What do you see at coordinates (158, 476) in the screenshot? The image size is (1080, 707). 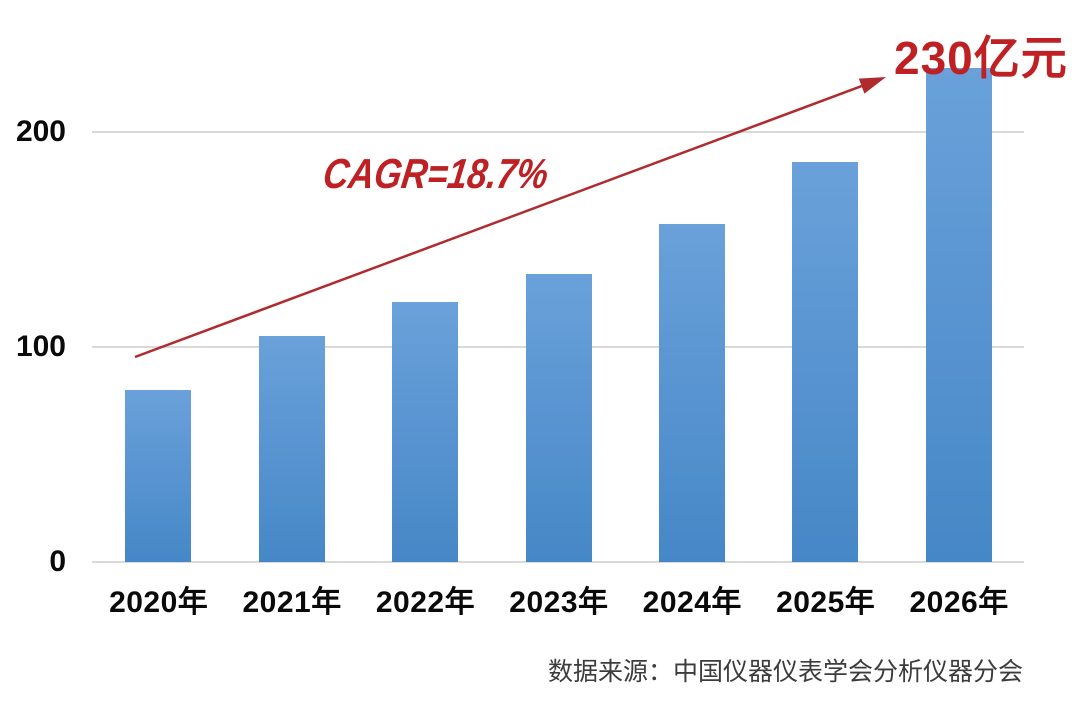 I see `bar-2020年` at bounding box center [158, 476].